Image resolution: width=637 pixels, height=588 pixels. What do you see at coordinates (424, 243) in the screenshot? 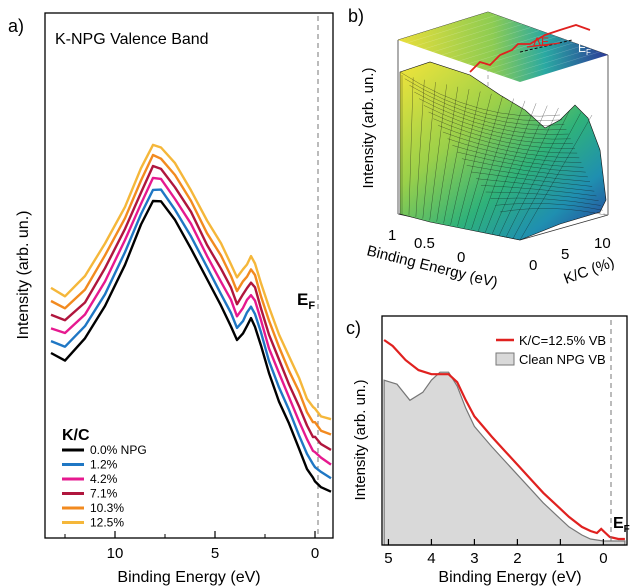
I see `b-xtick-05: 0.5` at bounding box center [424, 243].